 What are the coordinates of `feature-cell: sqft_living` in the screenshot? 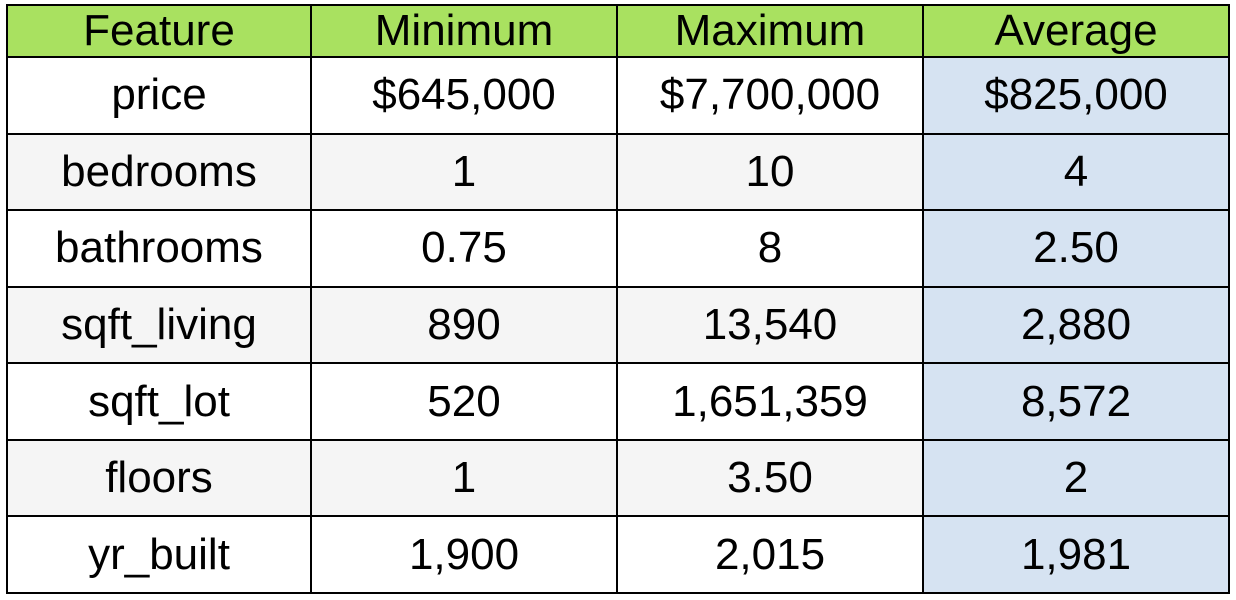 It's located at (159, 325).